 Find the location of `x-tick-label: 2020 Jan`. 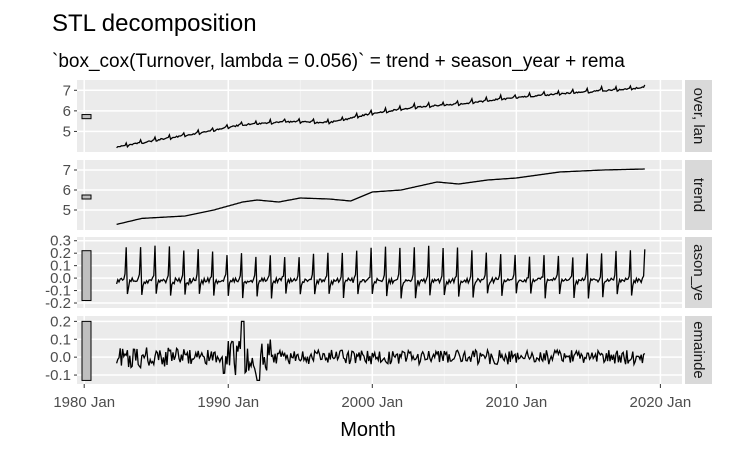

x-tick-label: 2020 Jan is located at coordinates (661, 402).